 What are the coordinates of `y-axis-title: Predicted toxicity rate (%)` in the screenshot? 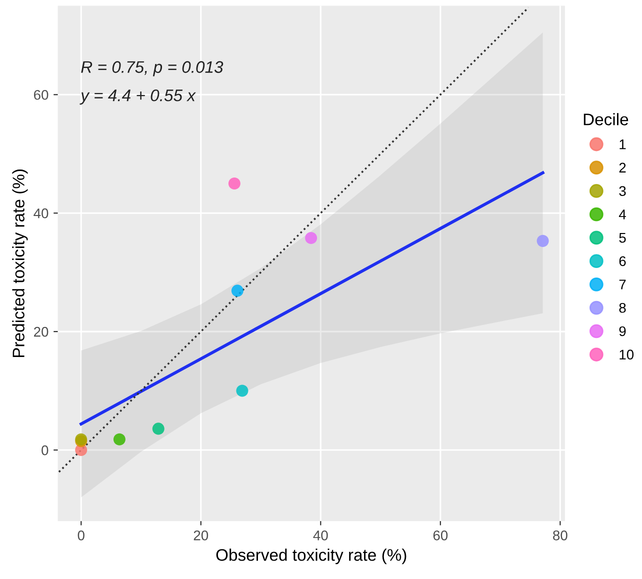 It's located at (20, 264).